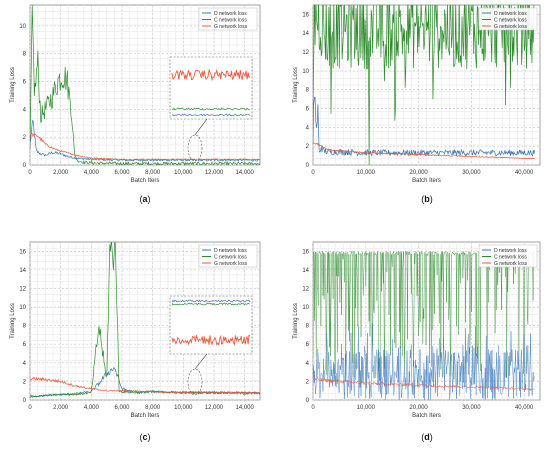  I want to click on panel-label: (a), so click(144, 199).